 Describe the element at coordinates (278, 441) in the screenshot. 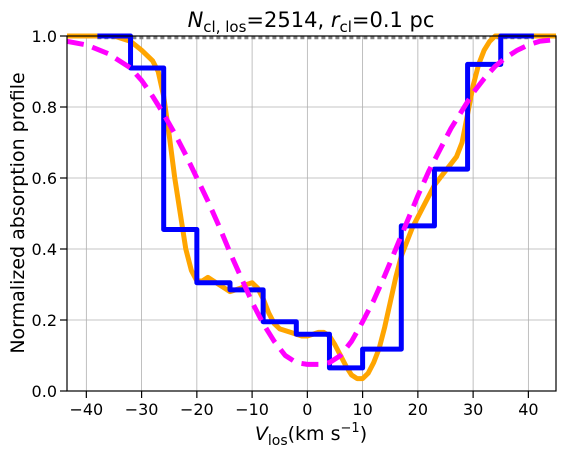

I see `x-axis-label-subscript: los` at that location.